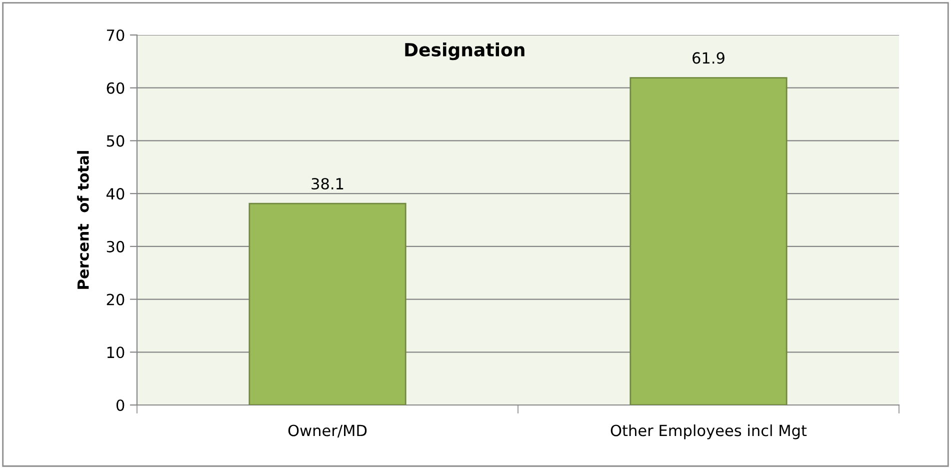  I want to click on y-tick-label: 50, so click(115, 141).